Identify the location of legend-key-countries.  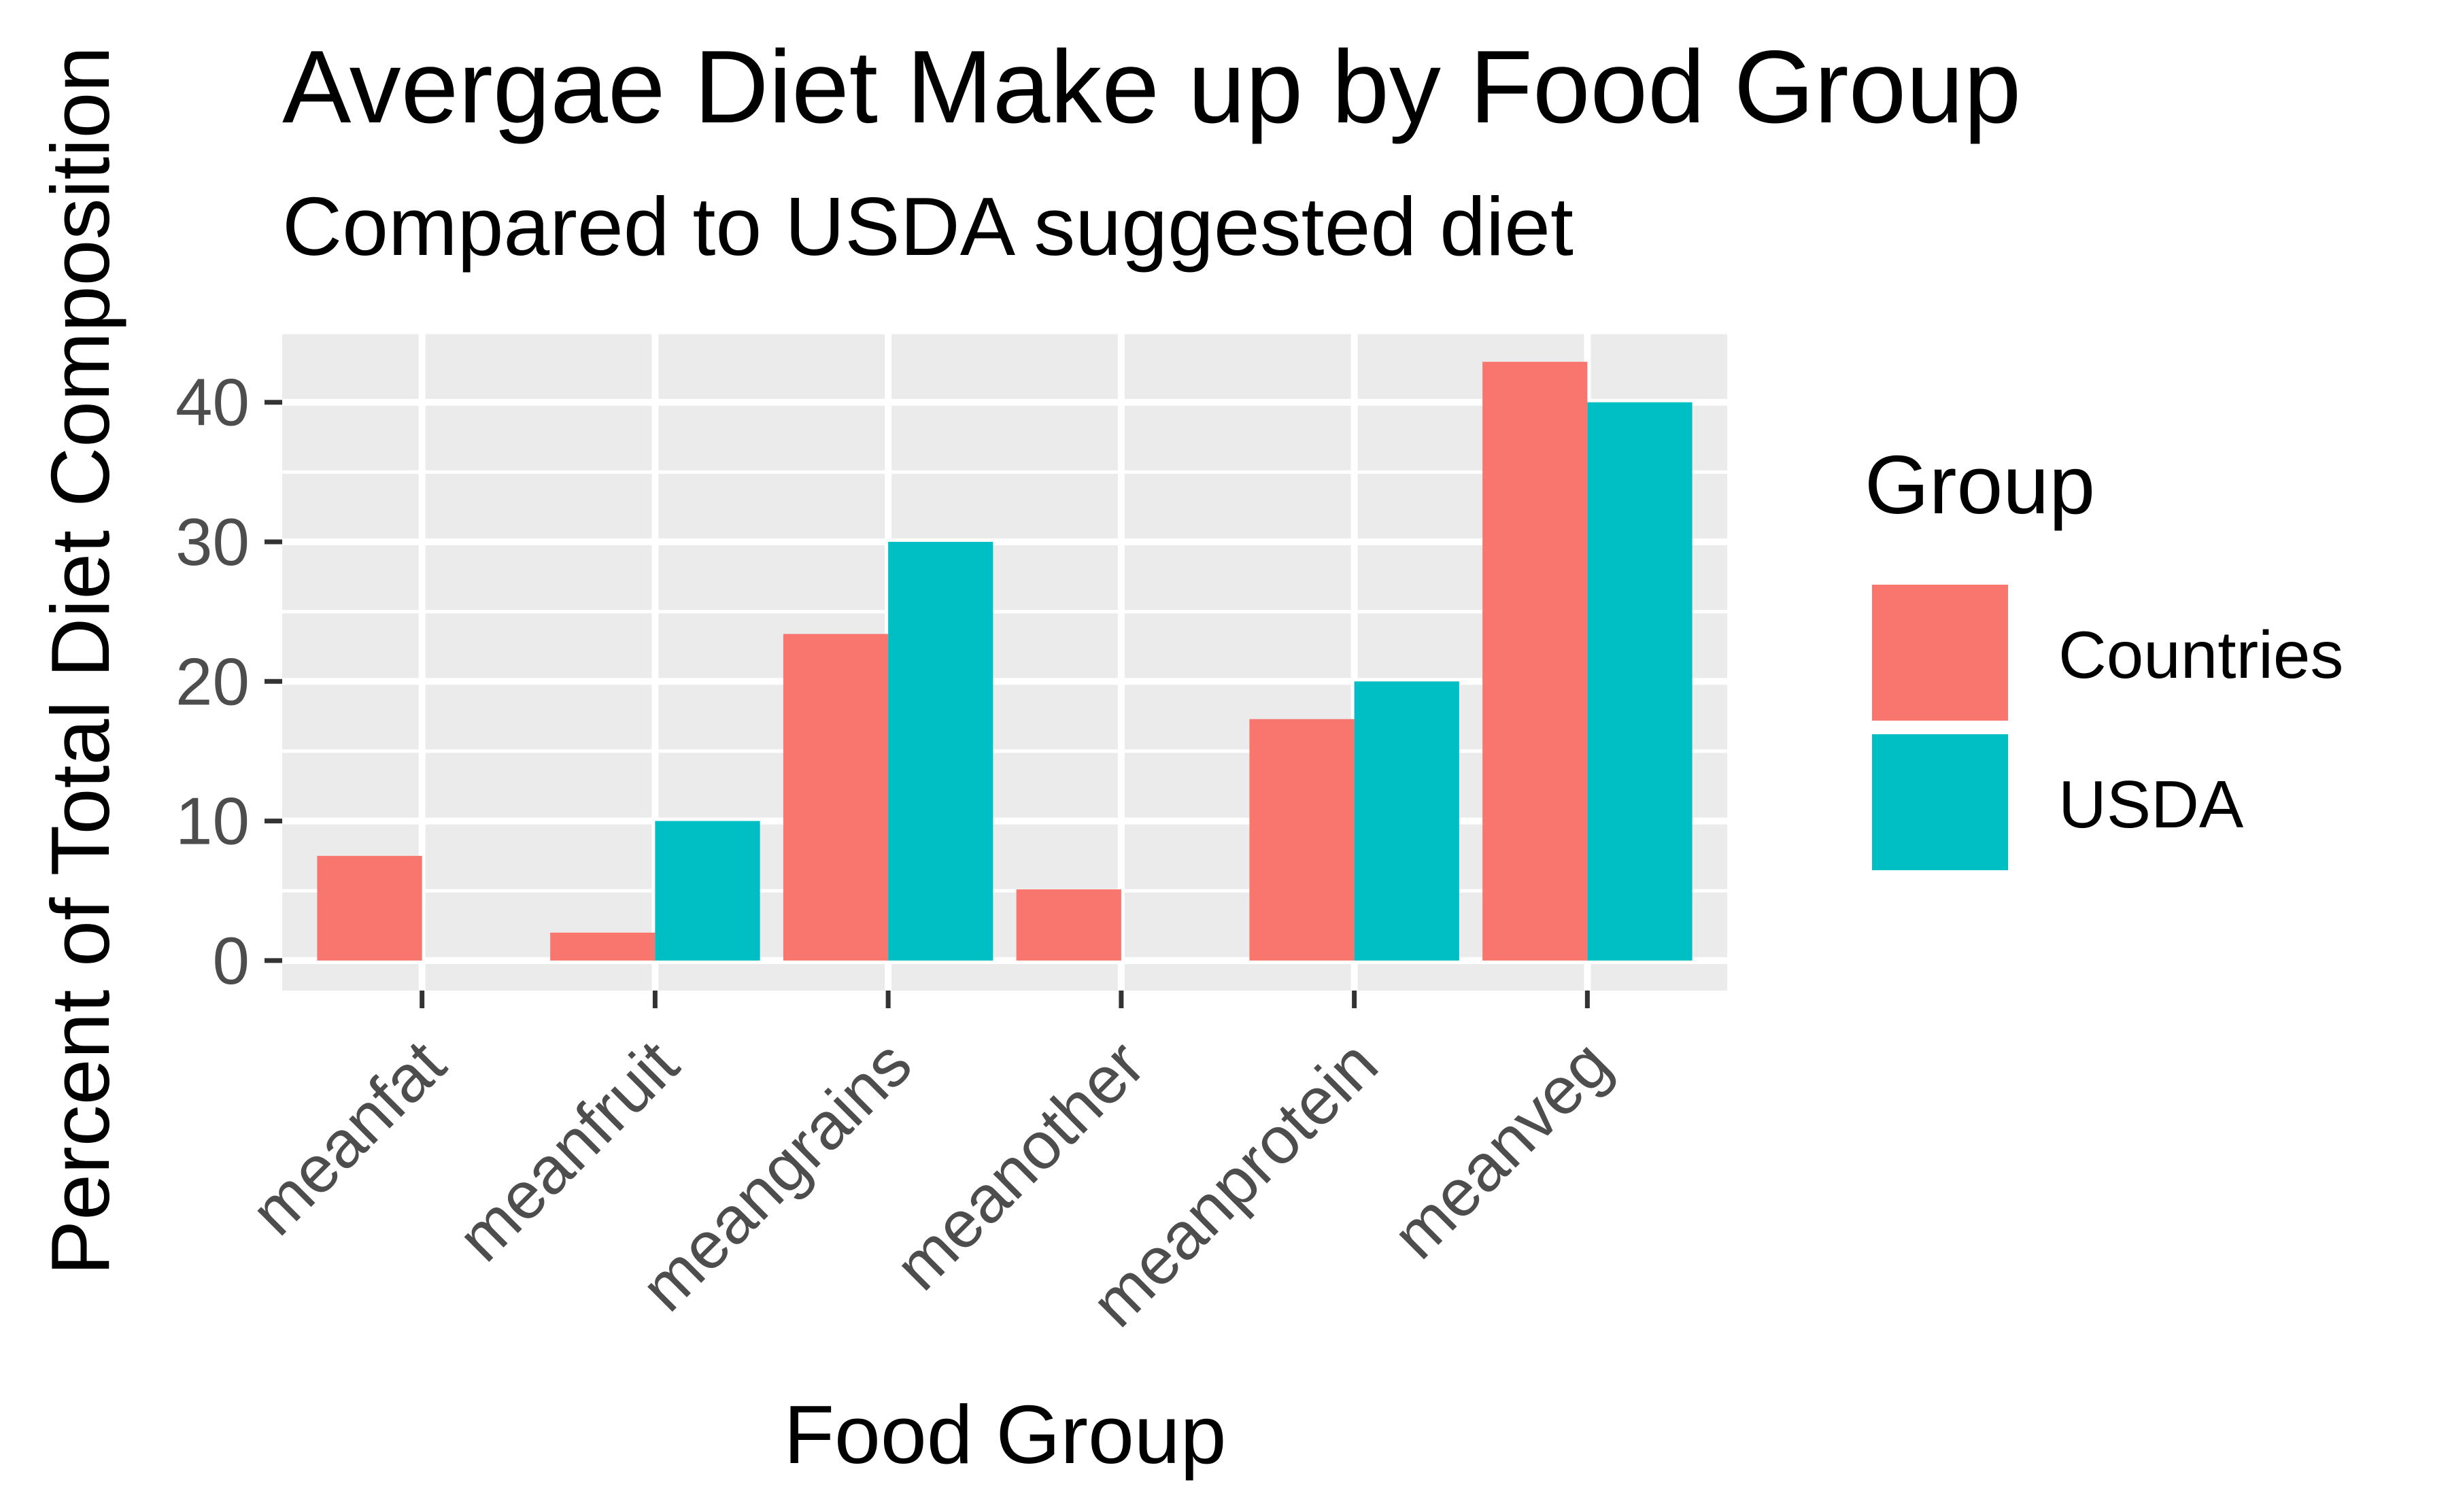
(1940, 652).